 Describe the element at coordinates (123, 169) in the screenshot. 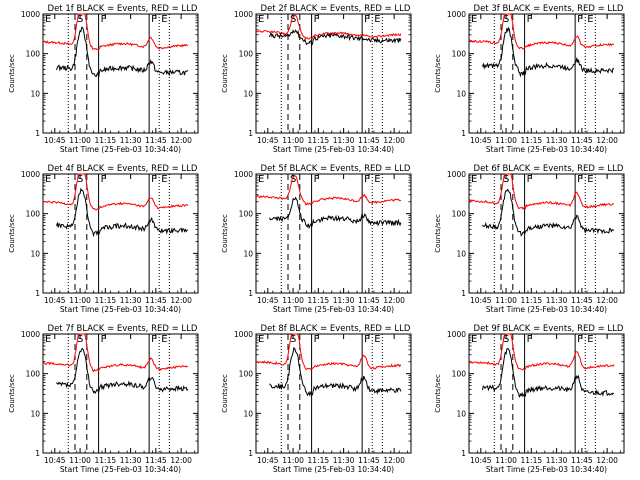

I see `panel-title: Det 4f BLACK = Events, RED = LLD` at that location.